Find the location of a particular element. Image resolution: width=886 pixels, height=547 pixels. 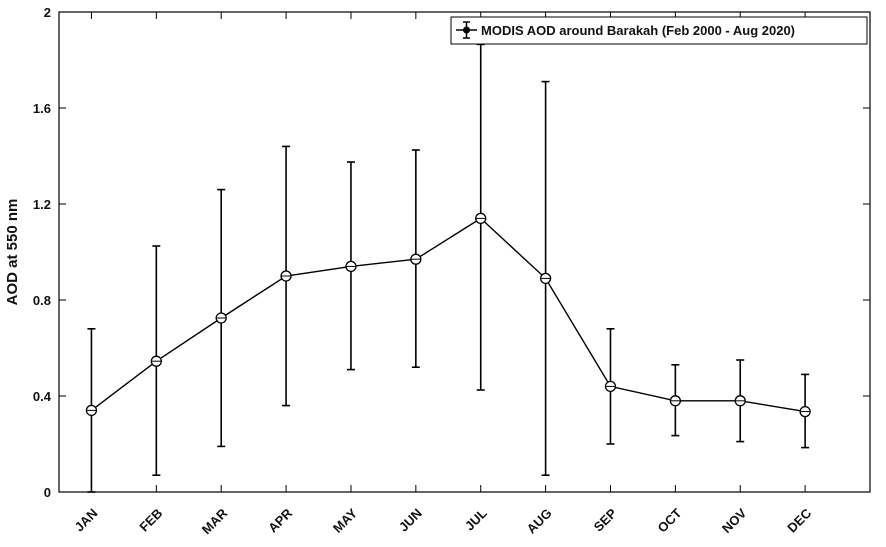

x-tick-label: FEB is located at coordinates (150, 520).